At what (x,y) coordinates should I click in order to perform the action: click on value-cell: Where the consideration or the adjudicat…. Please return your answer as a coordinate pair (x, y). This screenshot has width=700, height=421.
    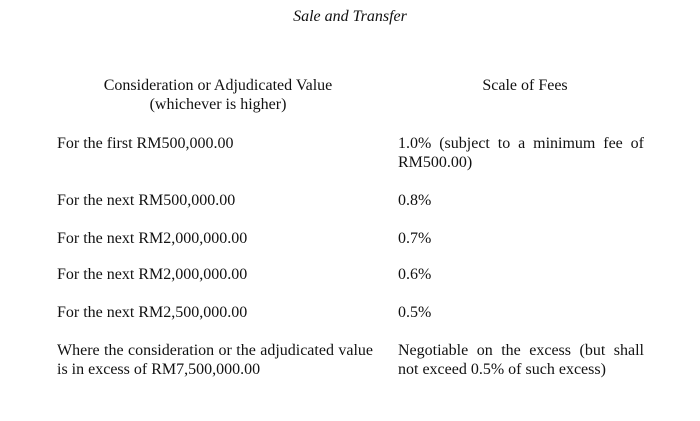
    Looking at the image, I should click on (215, 360).